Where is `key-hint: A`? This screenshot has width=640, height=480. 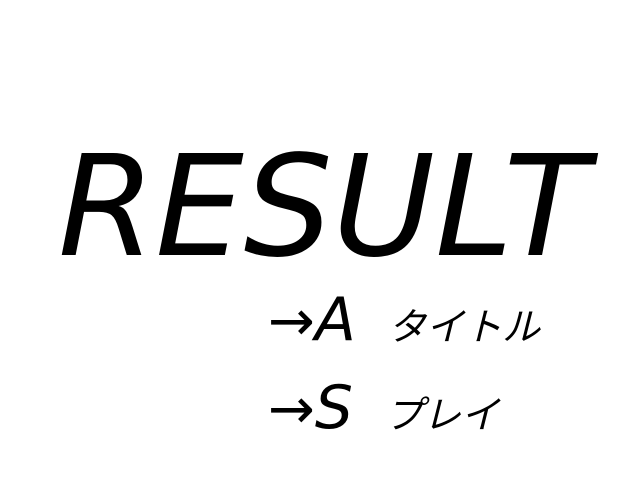 key-hint: A is located at coordinates (335, 320).